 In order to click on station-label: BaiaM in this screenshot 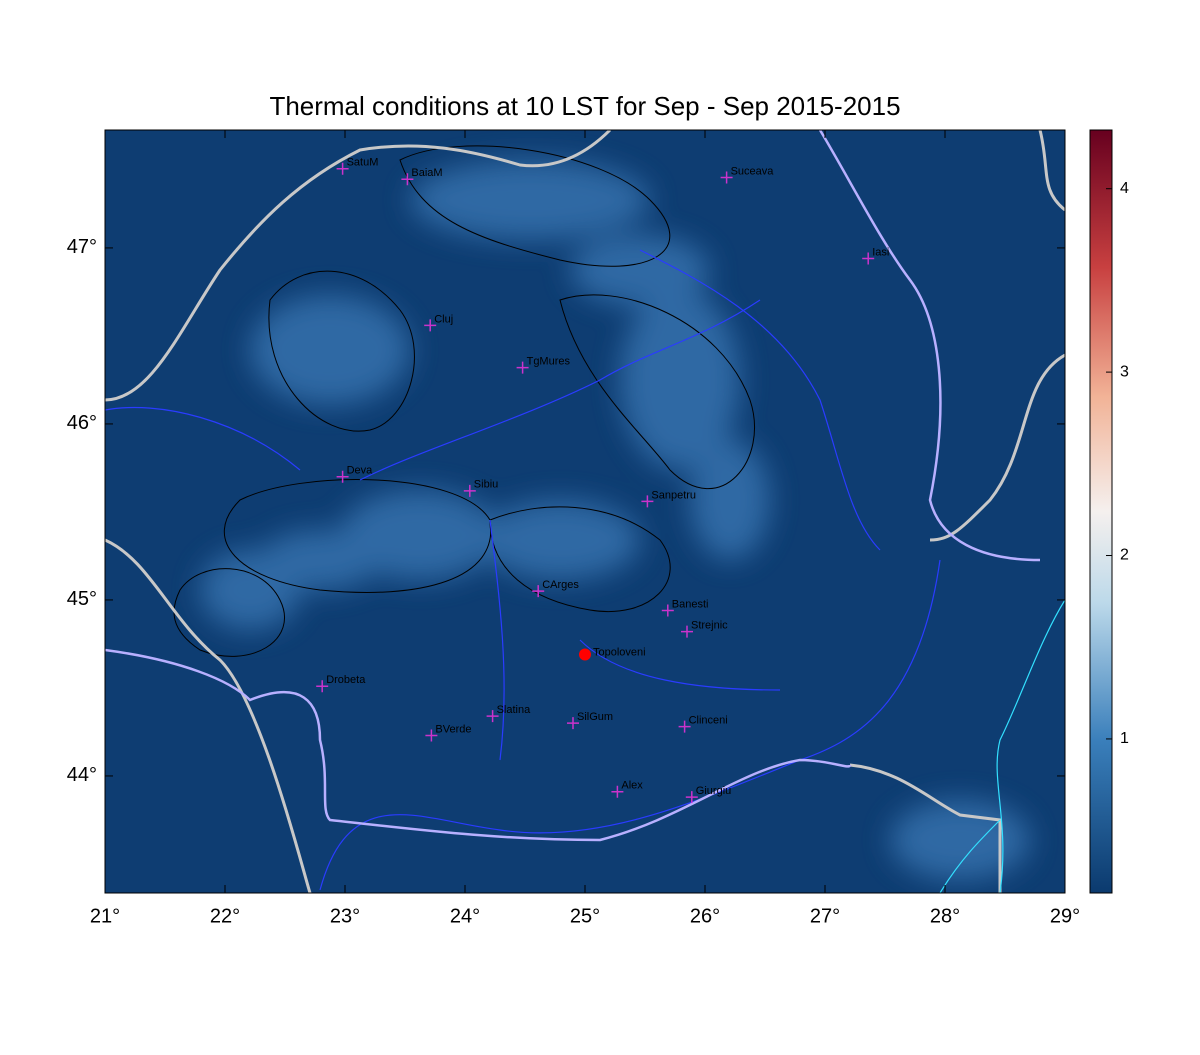, I will do `click(426, 173)`.